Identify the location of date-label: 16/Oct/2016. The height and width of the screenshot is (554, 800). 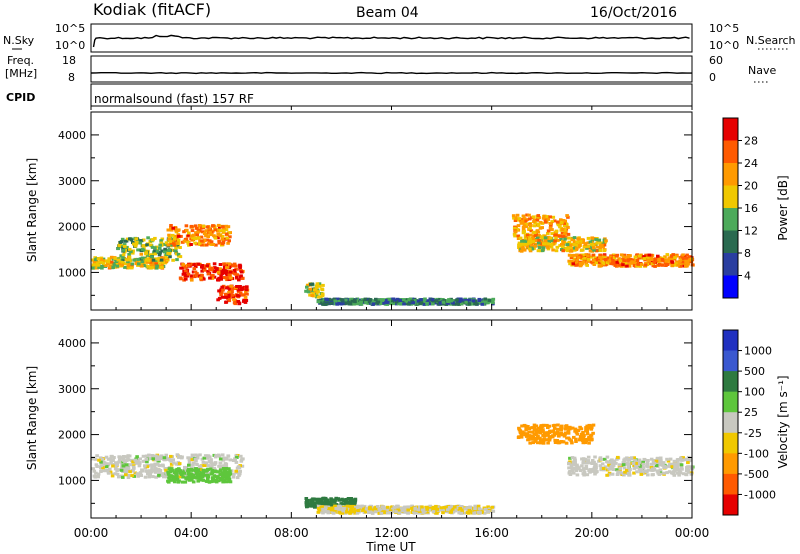
(633, 13).